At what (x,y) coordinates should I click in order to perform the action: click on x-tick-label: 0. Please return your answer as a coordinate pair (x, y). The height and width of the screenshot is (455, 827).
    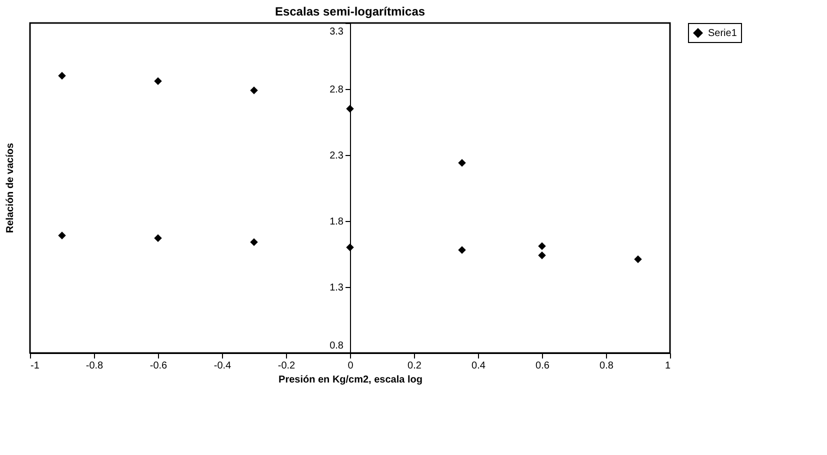
    Looking at the image, I should click on (351, 366).